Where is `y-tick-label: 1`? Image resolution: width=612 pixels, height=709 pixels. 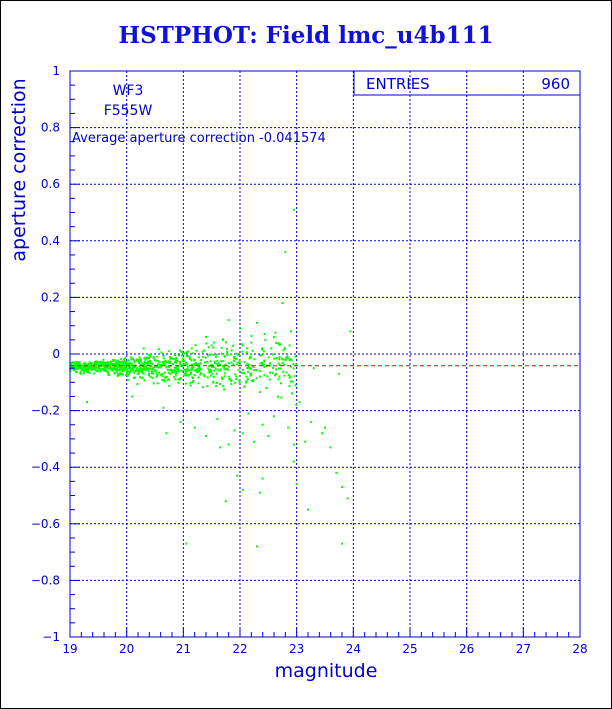
y-tick-label: 1 is located at coordinates (56, 71).